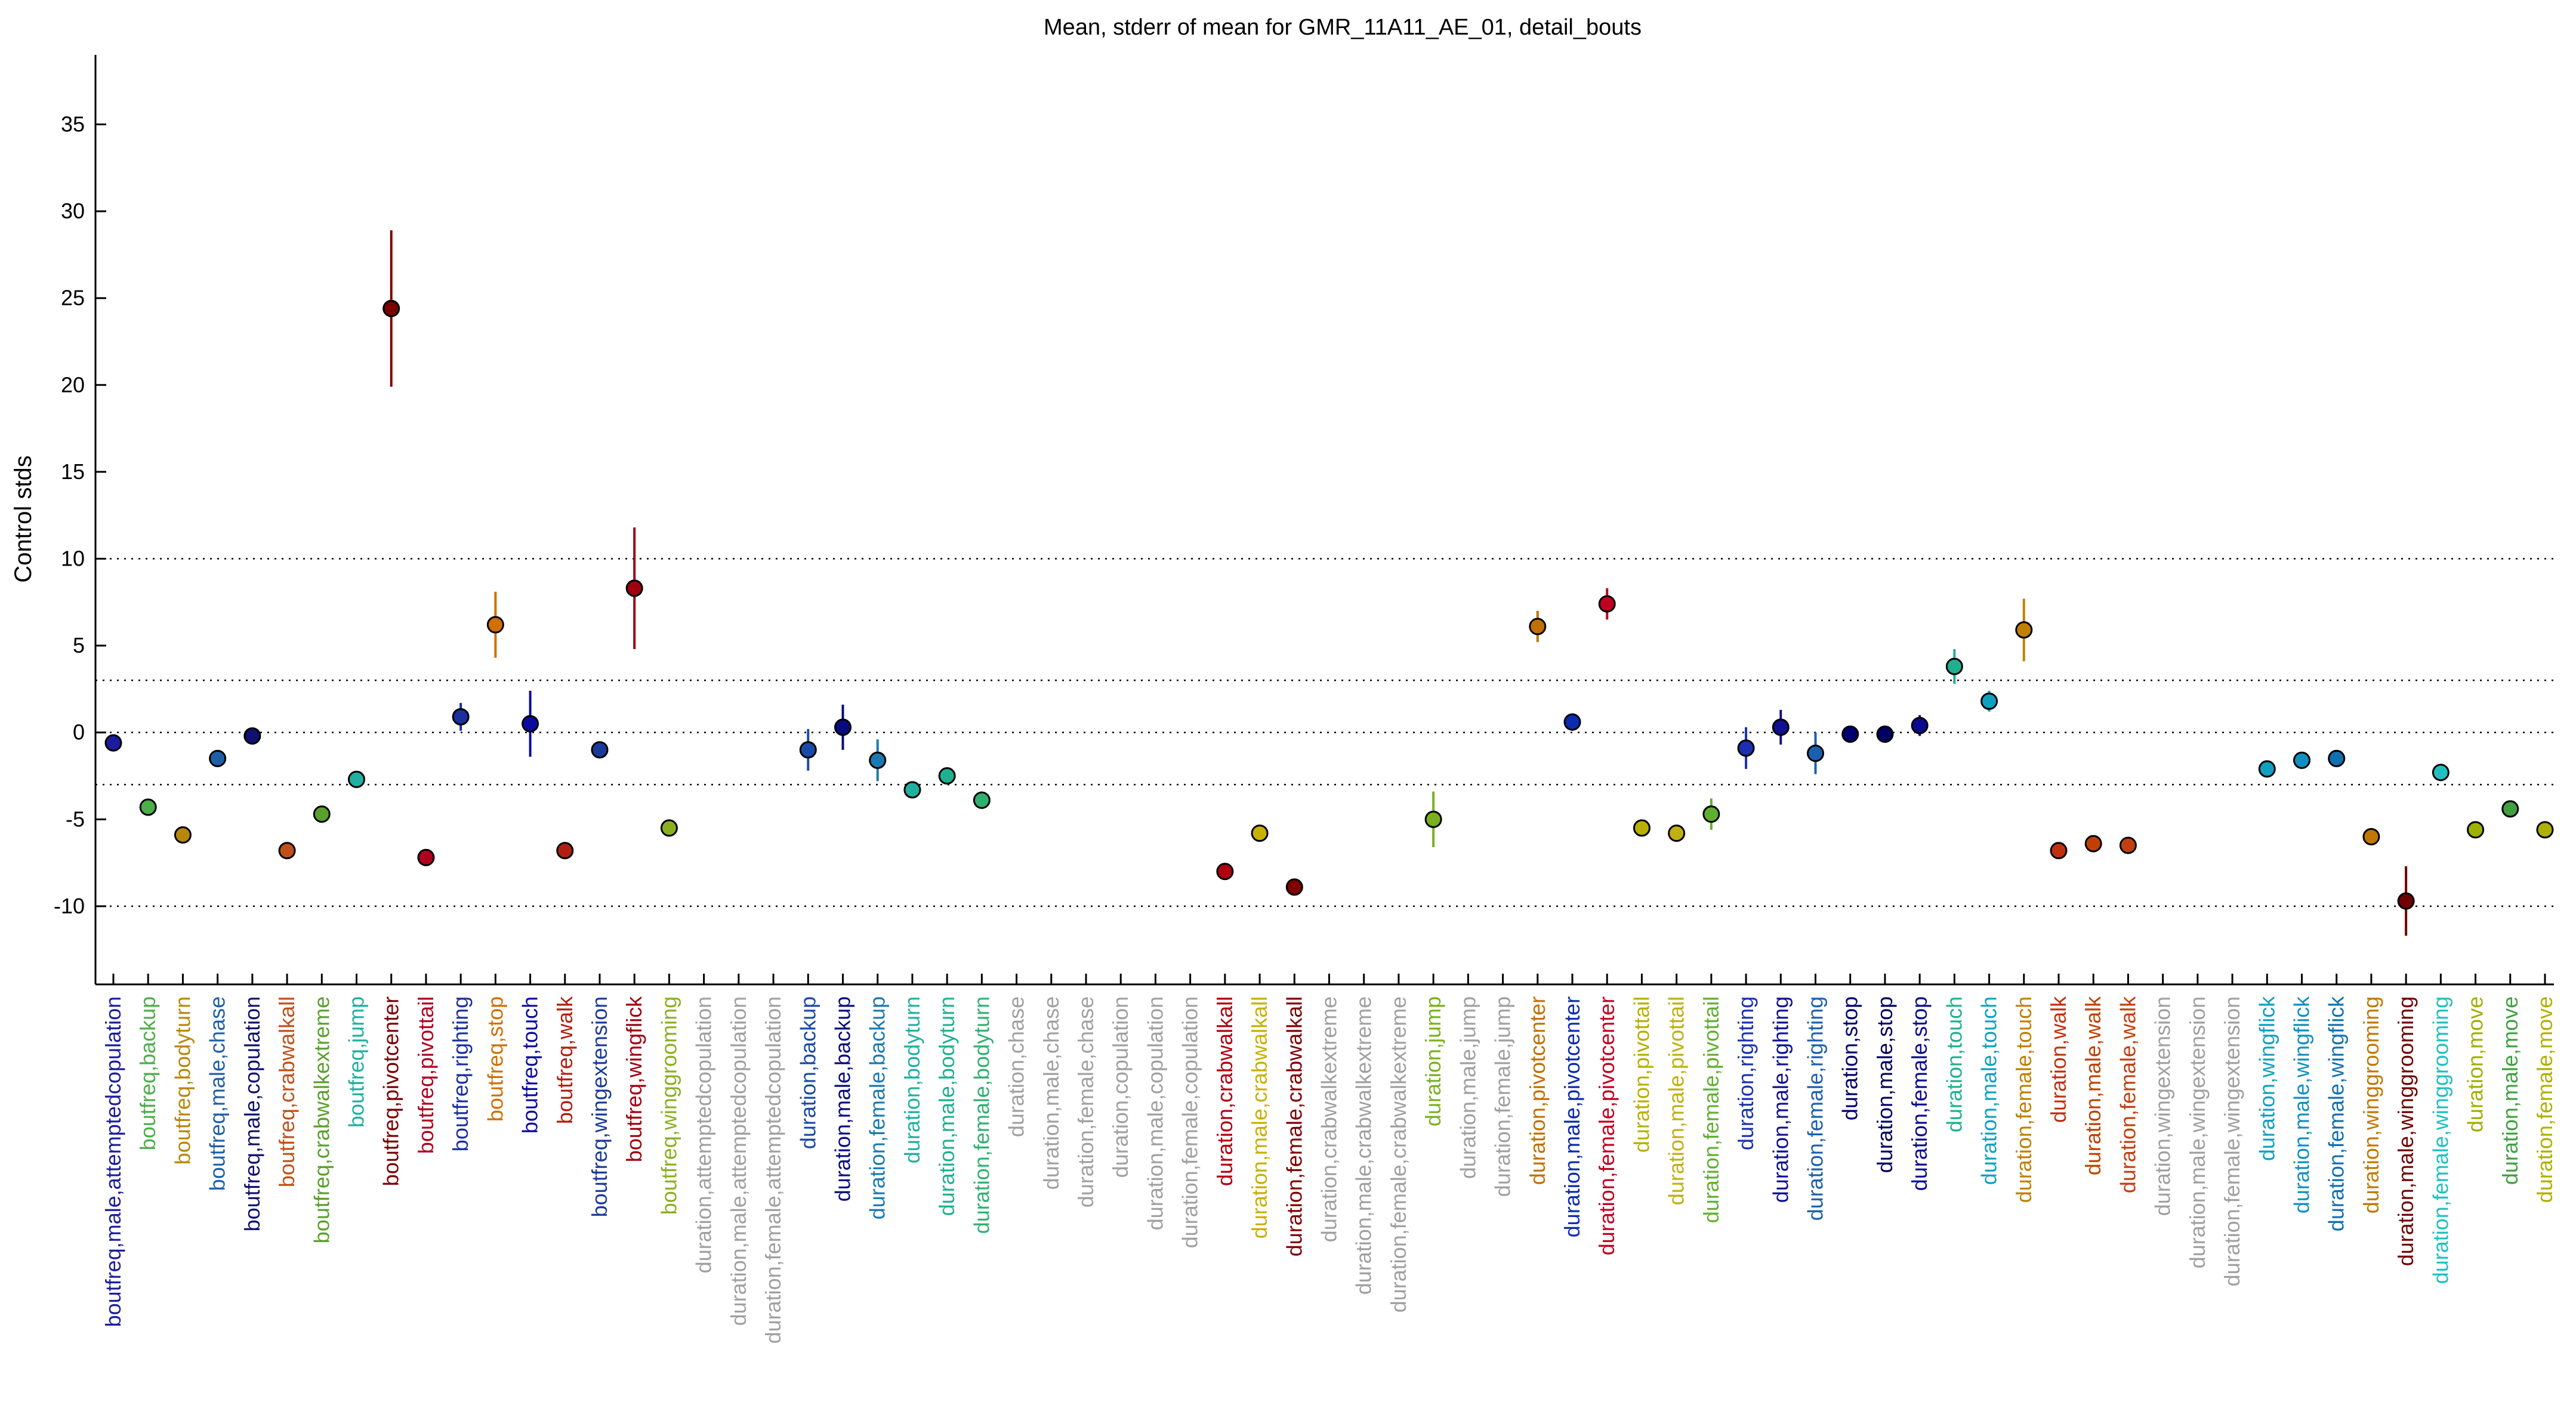 This screenshot has width=2576, height=1402. I want to click on x-tick-label: boutfreq,crabwalkextreme, so click(322, 1119).